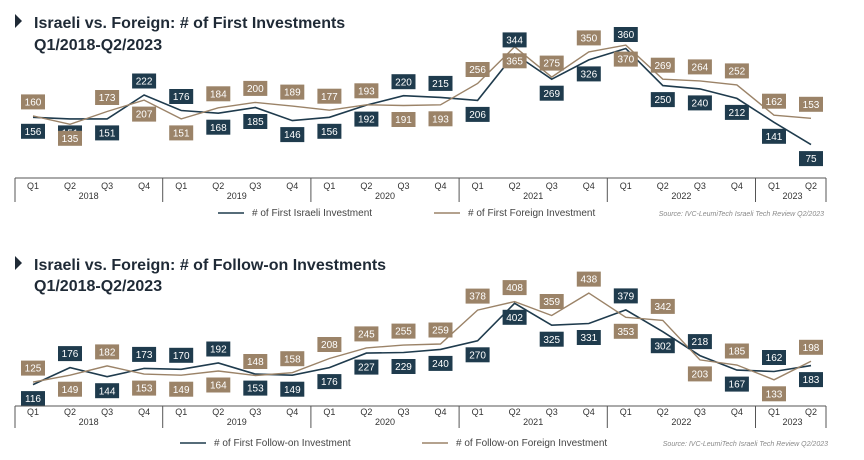 This screenshot has width=864, height=460. I want to click on chart-subtitle: Q1/2018-Q2/2023, so click(98, 286).